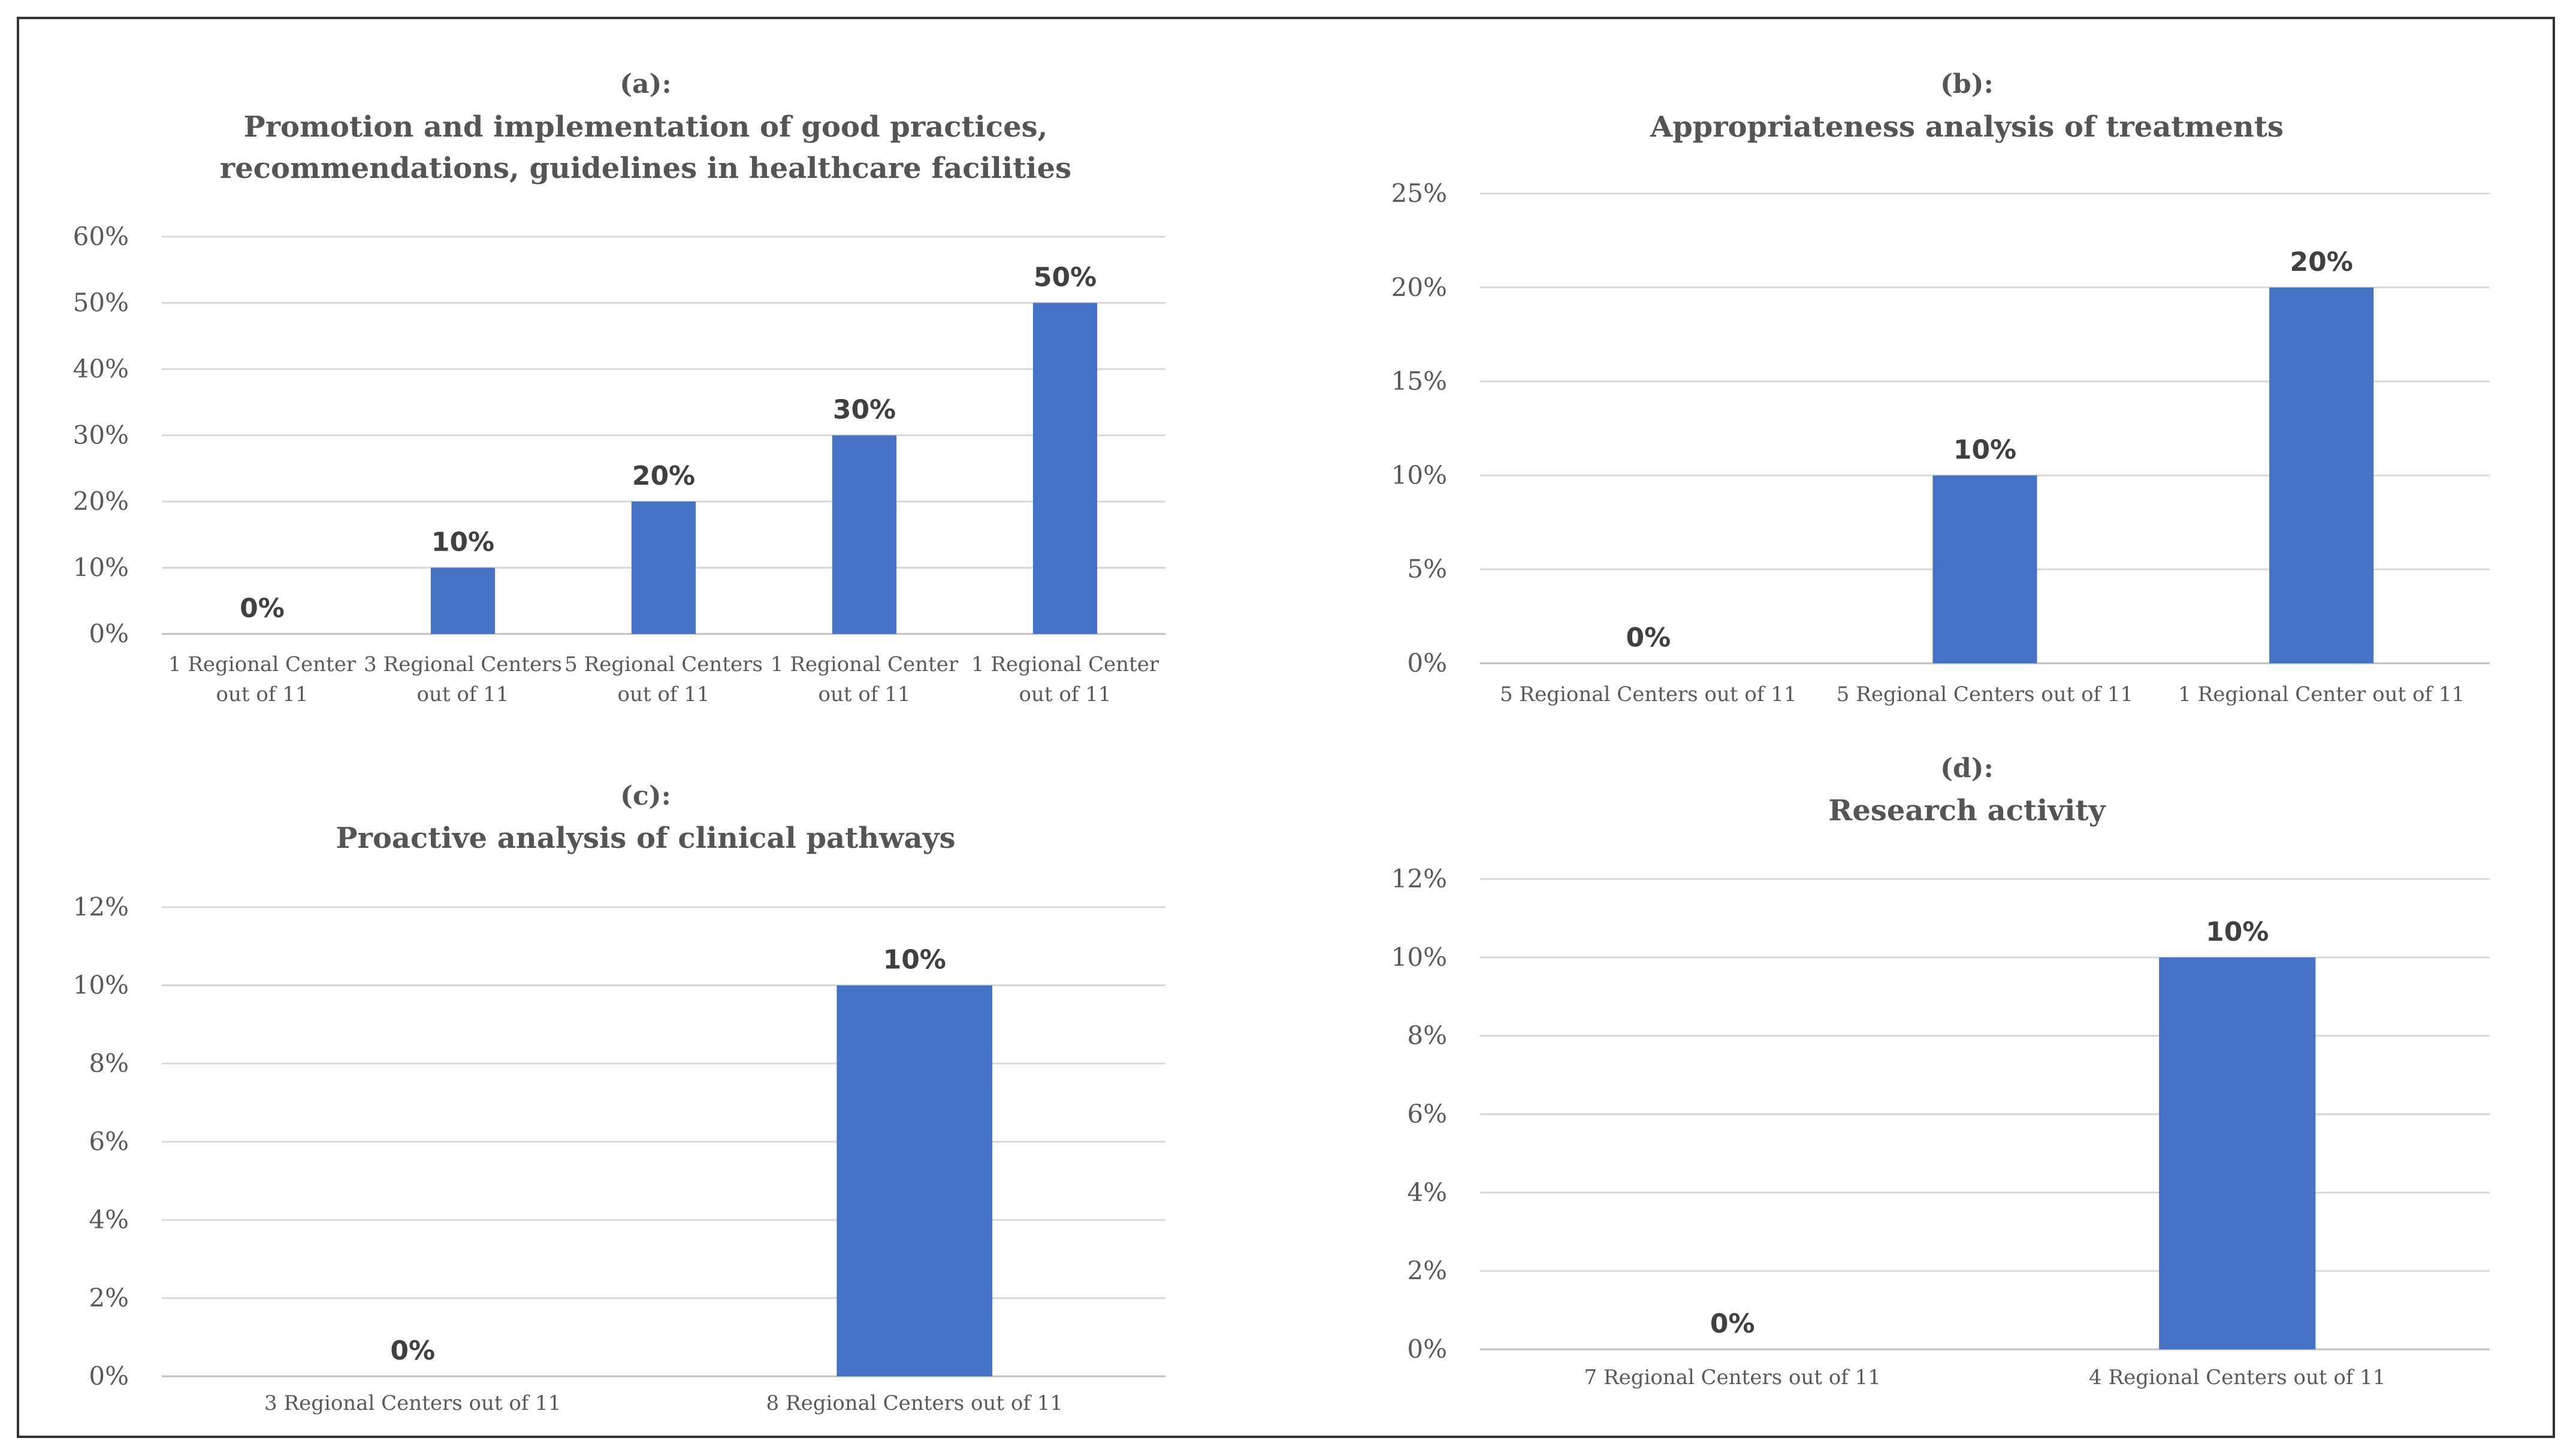 Image resolution: width=2573 pixels, height=1456 pixels. What do you see at coordinates (645, 84) in the screenshot?
I see `panel-label: (a):` at bounding box center [645, 84].